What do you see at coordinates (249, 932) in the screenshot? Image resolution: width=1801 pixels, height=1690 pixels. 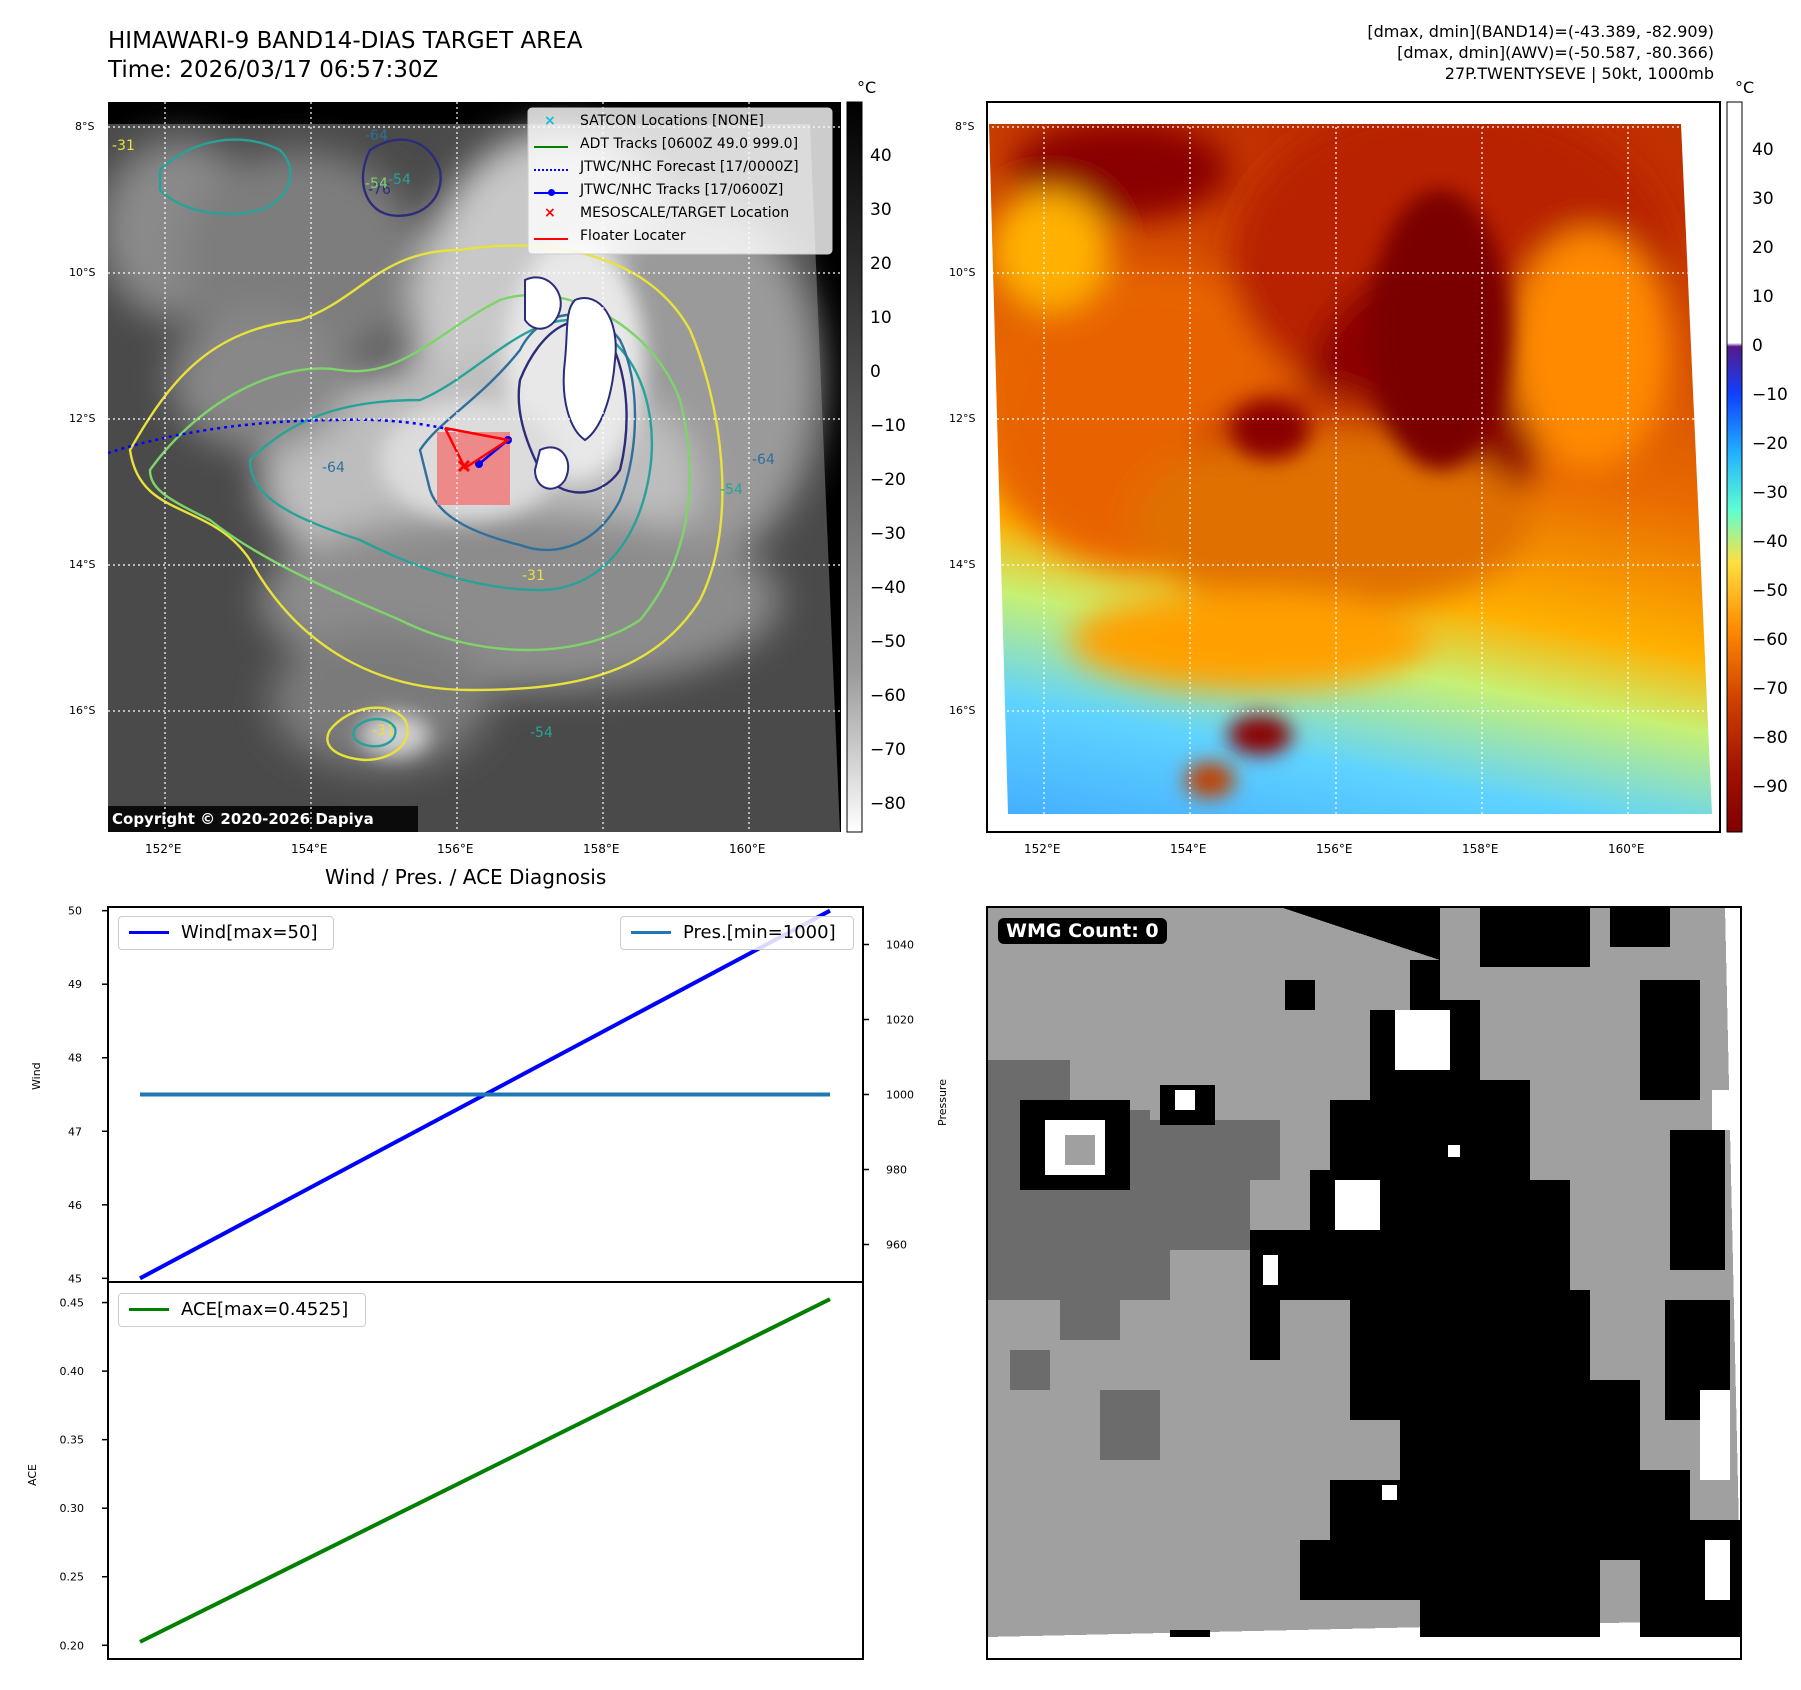 I see `wind-legend-label: Wind[max=50]` at bounding box center [249, 932].